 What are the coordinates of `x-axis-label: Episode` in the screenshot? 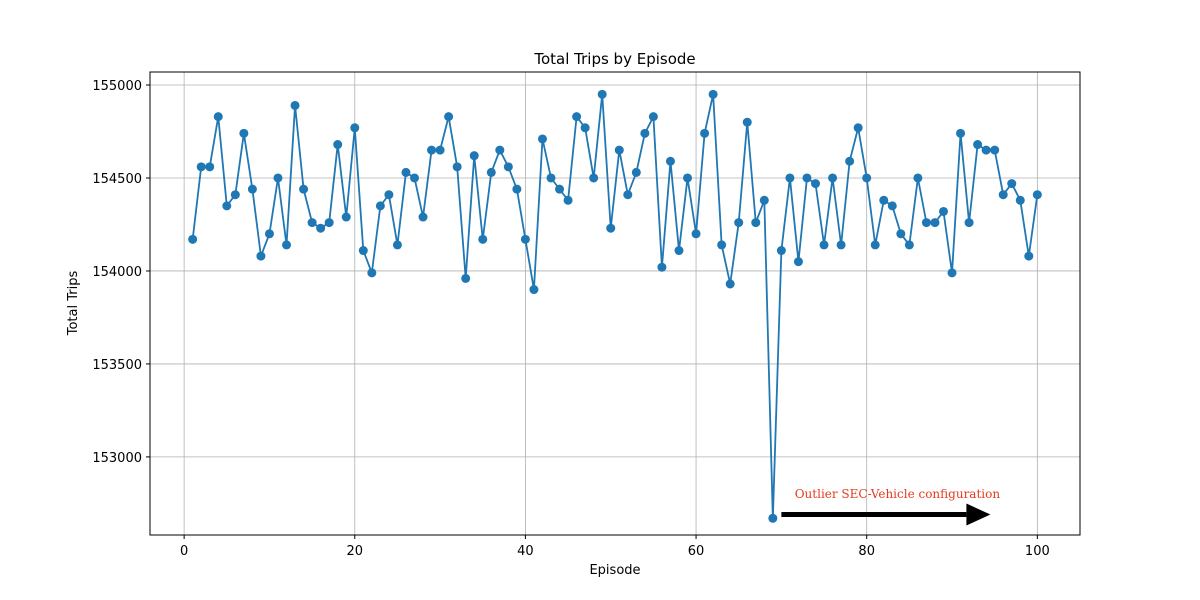 It's located at (614, 570).